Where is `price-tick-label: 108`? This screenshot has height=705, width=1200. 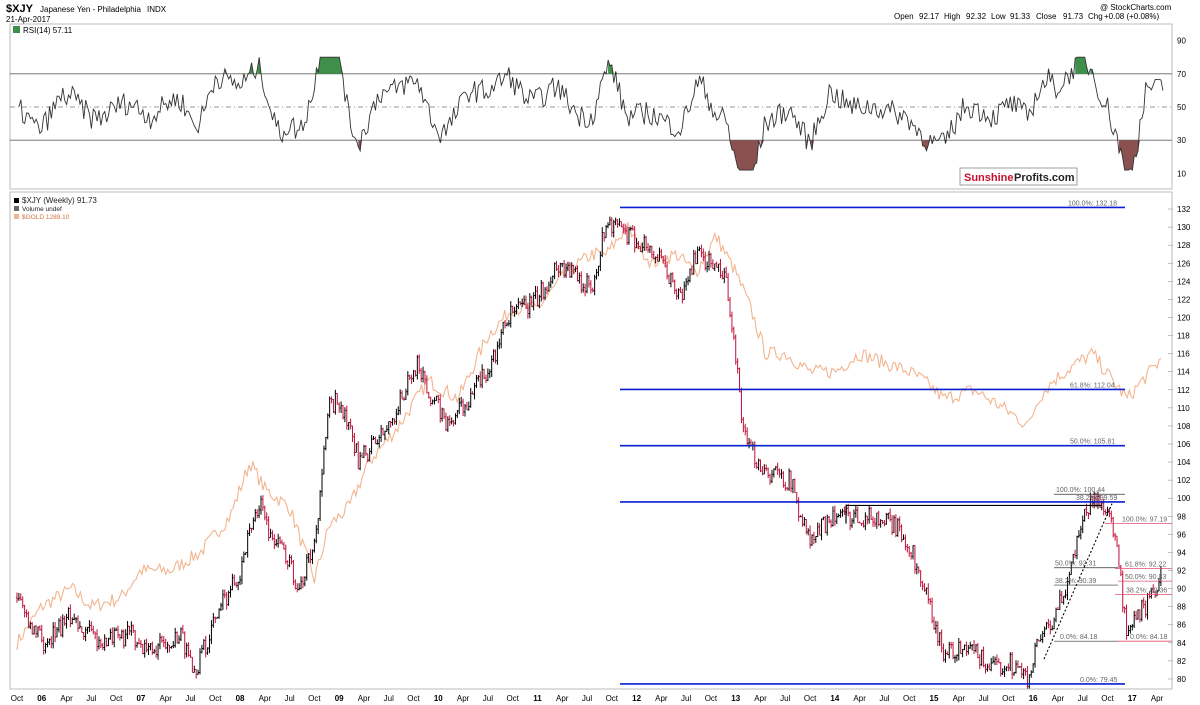 price-tick-label: 108 is located at coordinates (1184, 426).